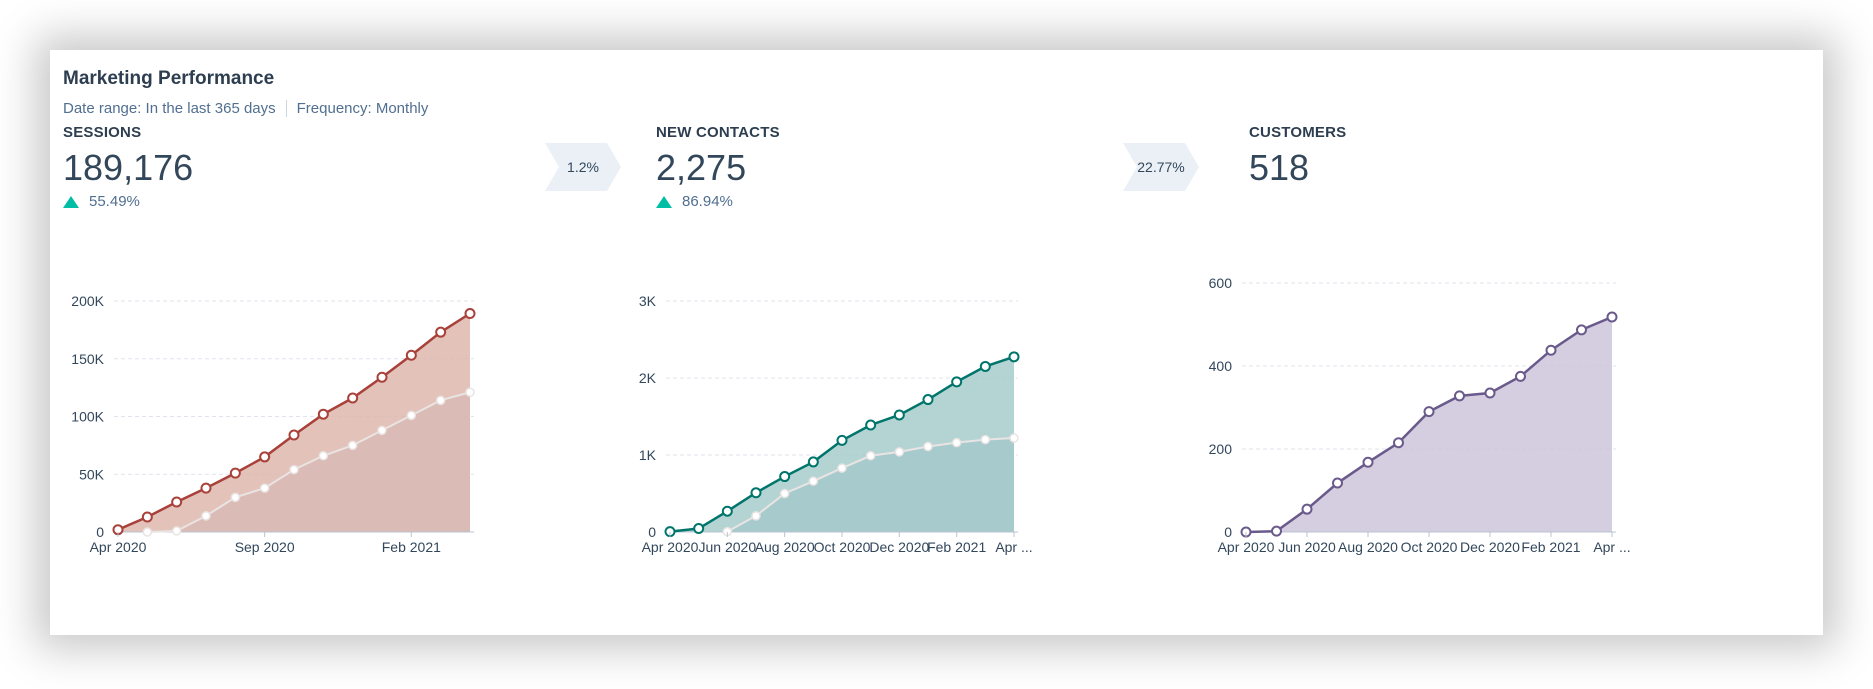 The width and height of the screenshot is (1873, 689). Describe the element at coordinates (1298, 132) in the screenshot. I see `kpi-label: CUSTOMERS` at that location.